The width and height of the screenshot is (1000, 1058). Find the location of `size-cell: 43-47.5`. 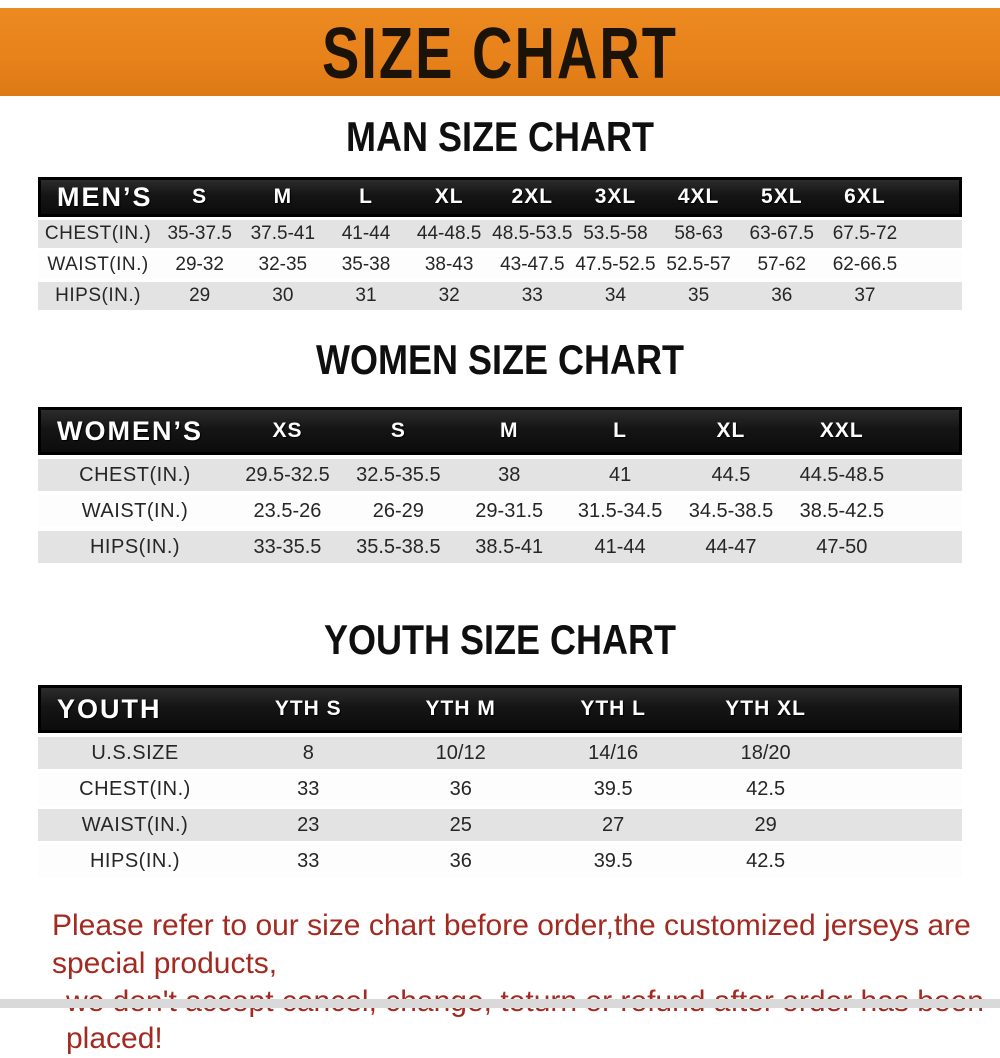

size-cell: 43-47.5 is located at coordinates (532, 265).